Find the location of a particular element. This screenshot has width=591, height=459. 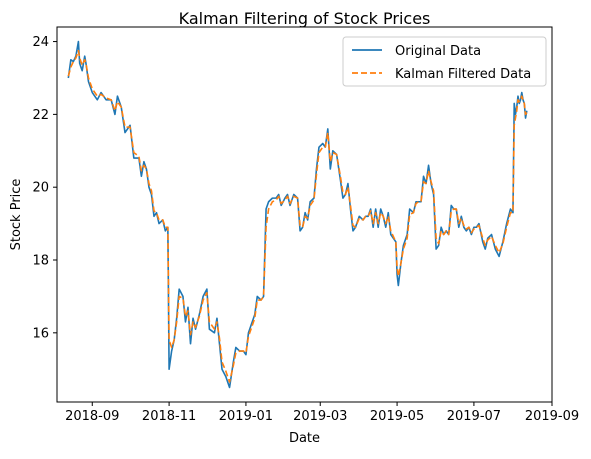

legend-label-kalman: Kalman Filtered Data is located at coordinates (463, 74).